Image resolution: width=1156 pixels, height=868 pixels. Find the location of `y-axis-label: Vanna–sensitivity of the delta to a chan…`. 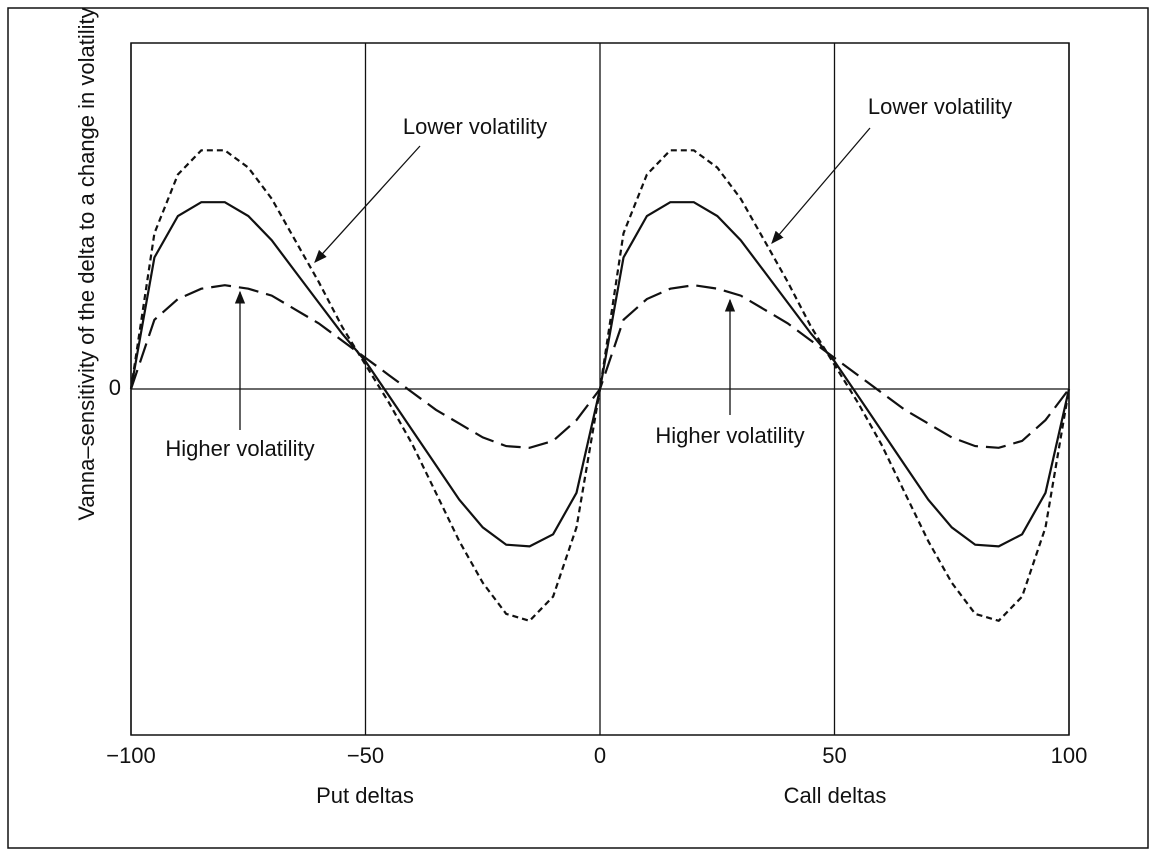

y-axis-label: Vanna–sensitivity of the delta to a chan… is located at coordinates (86, 263).